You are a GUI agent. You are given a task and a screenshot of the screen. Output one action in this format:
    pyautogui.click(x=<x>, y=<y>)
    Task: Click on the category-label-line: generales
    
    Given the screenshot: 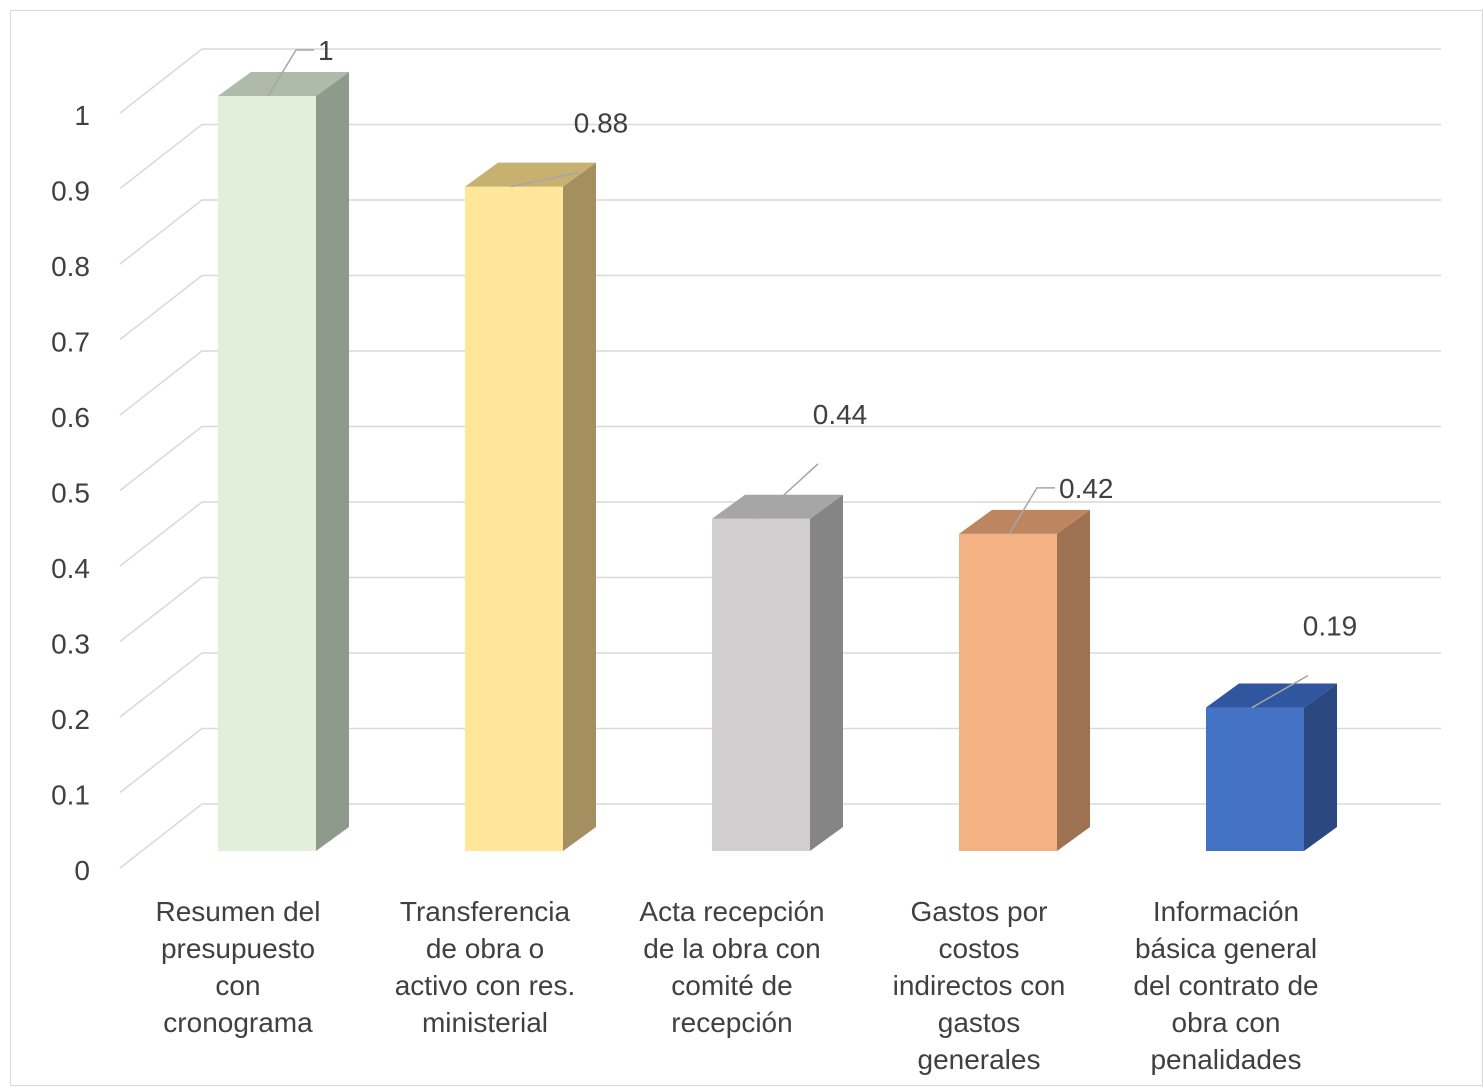 What is the action you would take?
    pyautogui.click(x=979, y=1059)
    